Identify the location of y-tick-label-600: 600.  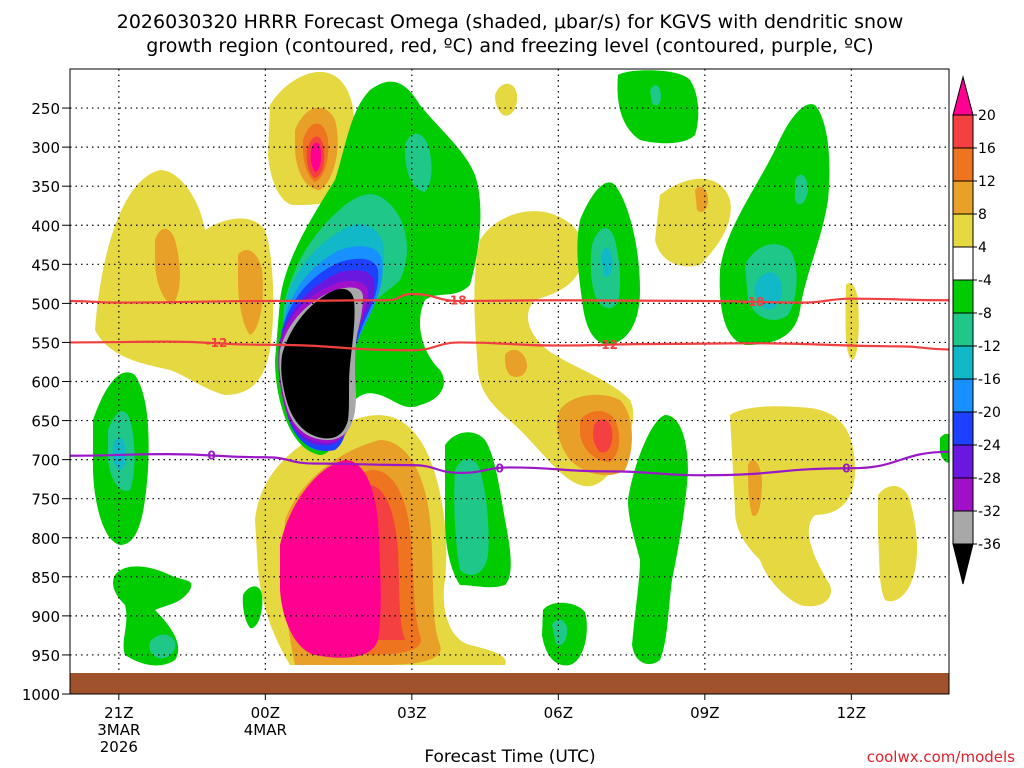
(45, 383).